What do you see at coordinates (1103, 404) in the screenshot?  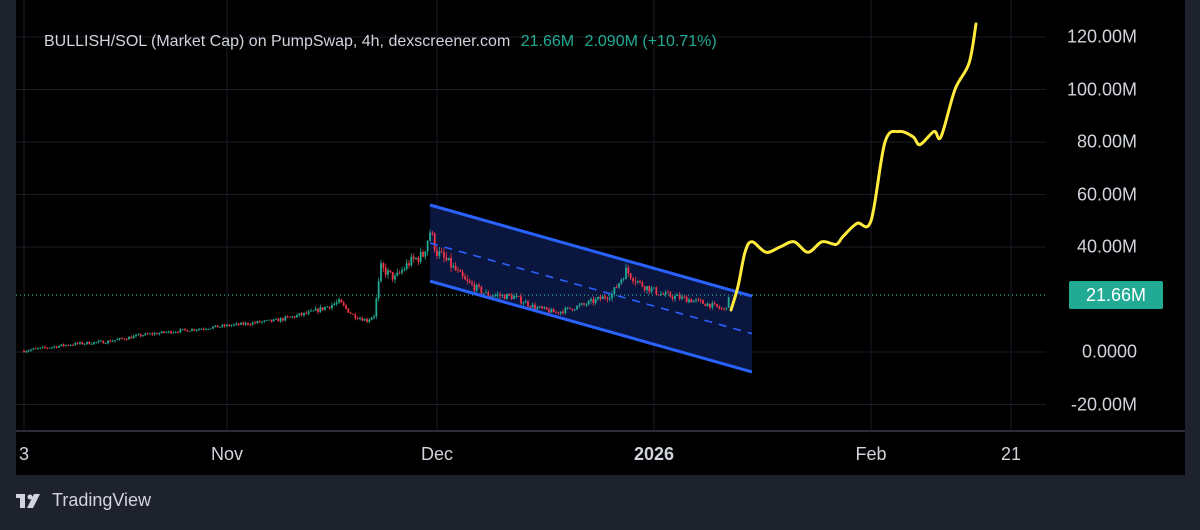 I see `price-tick-label: -20.00M` at bounding box center [1103, 404].